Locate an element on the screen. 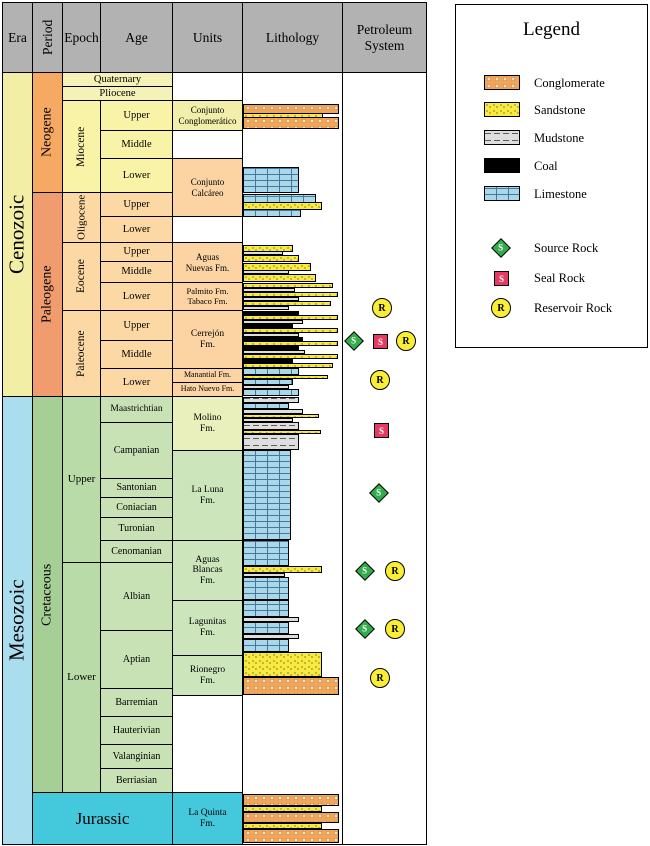 The height and width of the screenshot is (846, 650). unit-hato-nuevo: Hato Nuevo Fm. is located at coordinates (207, 389).